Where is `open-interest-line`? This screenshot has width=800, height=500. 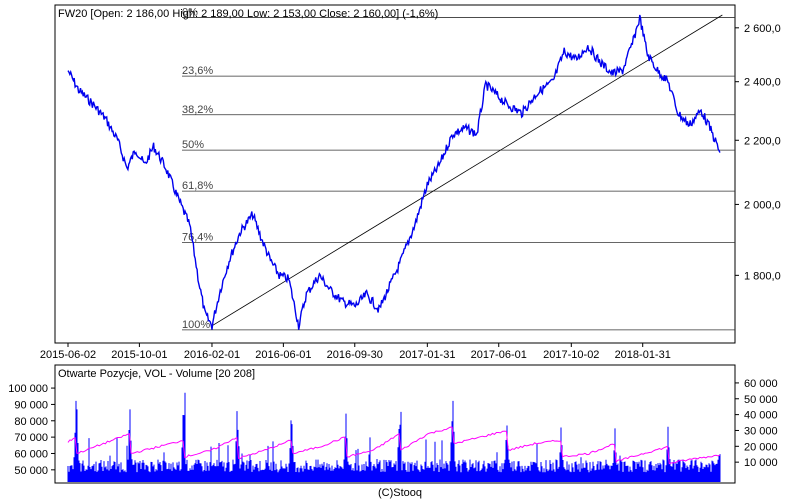
open-interest-line is located at coordinates (394, 445).